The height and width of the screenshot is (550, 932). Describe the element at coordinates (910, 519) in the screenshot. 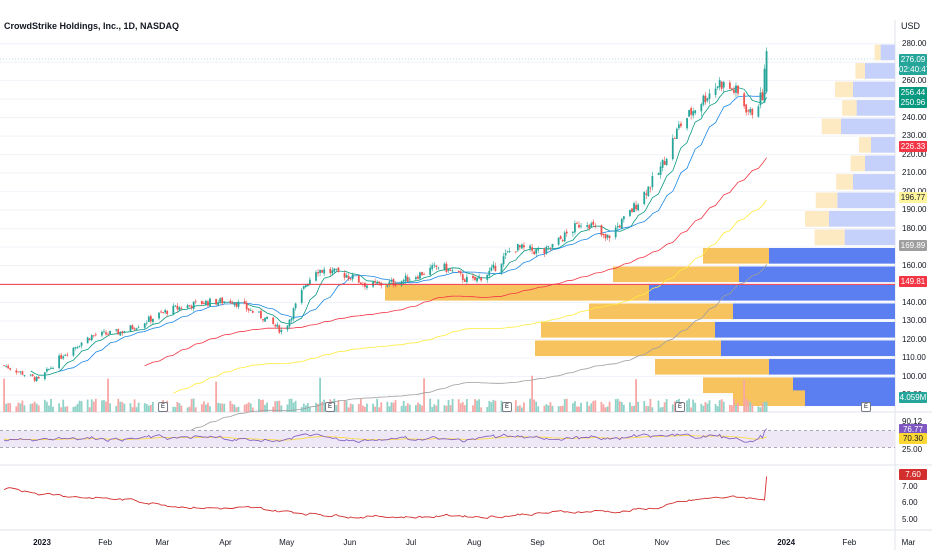

I see `indicator-tick: 5.00` at that location.